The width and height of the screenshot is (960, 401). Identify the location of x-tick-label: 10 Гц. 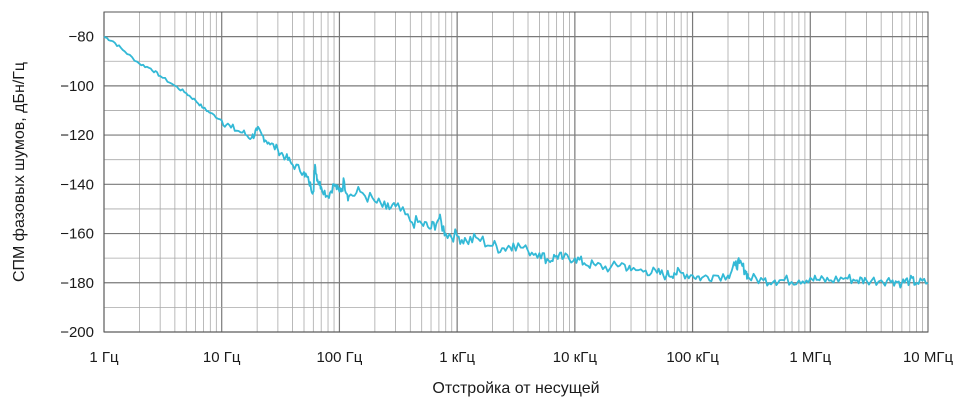
(222, 357).